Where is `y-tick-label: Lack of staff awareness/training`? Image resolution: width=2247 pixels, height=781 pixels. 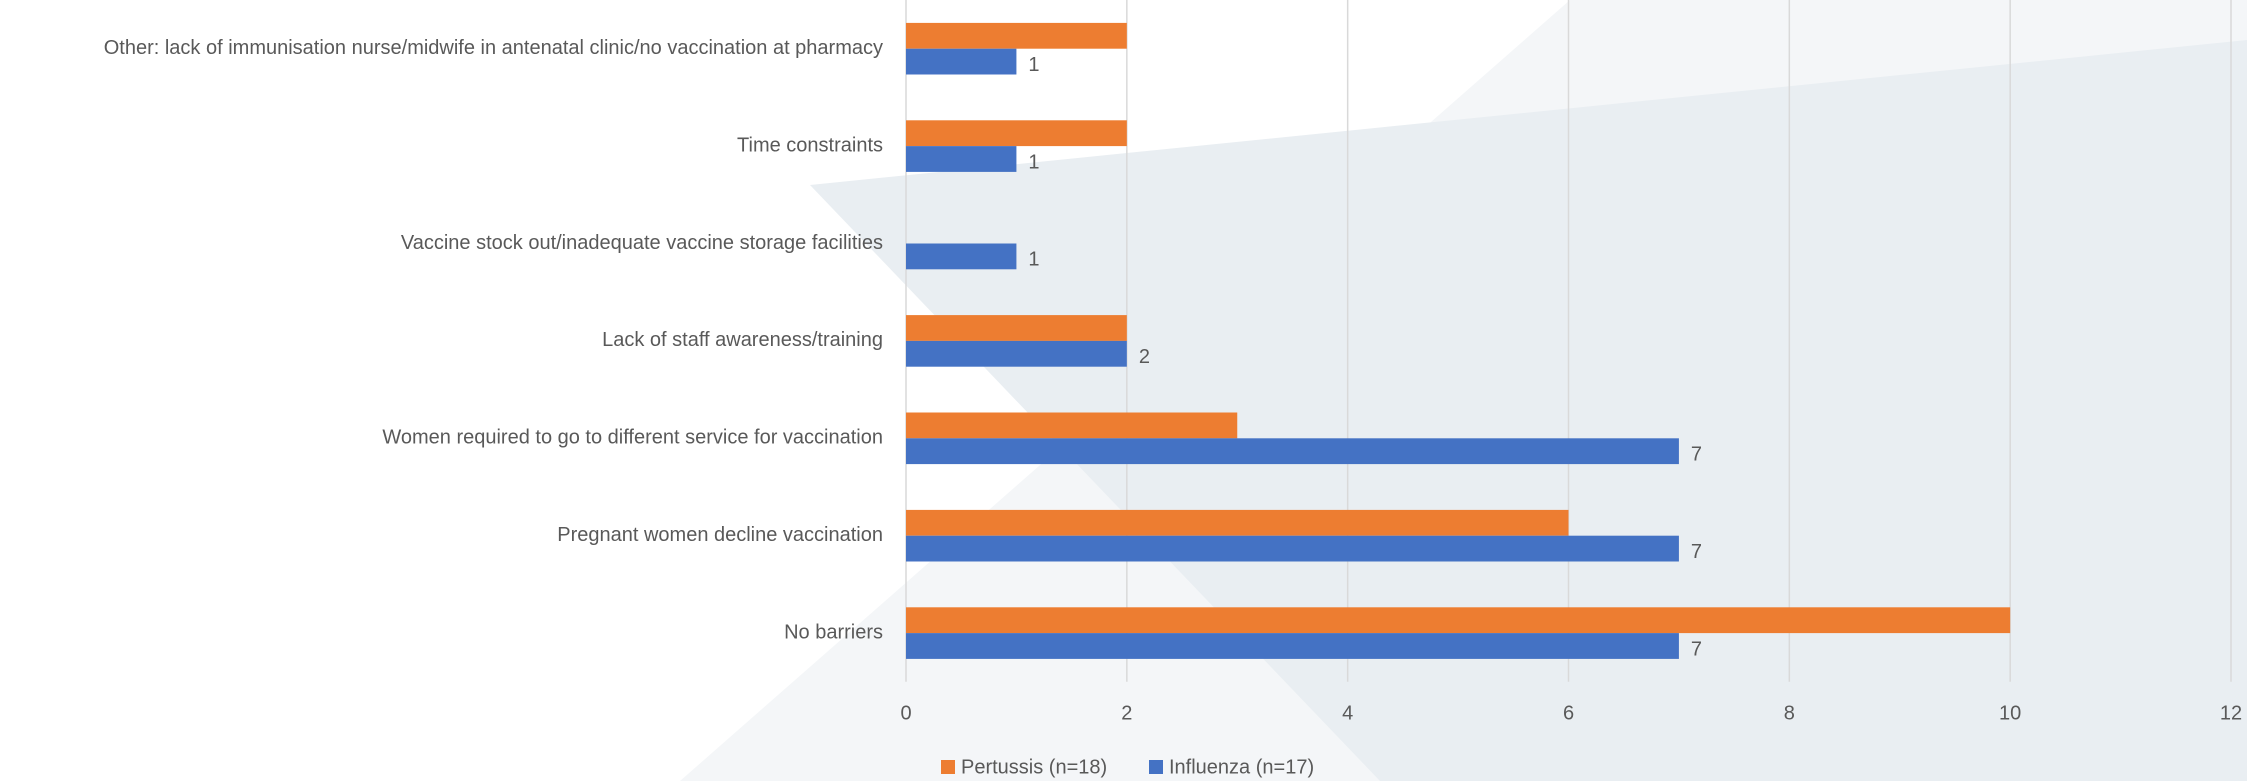
y-tick-label: Lack of staff awareness/training is located at coordinates (742, 340).